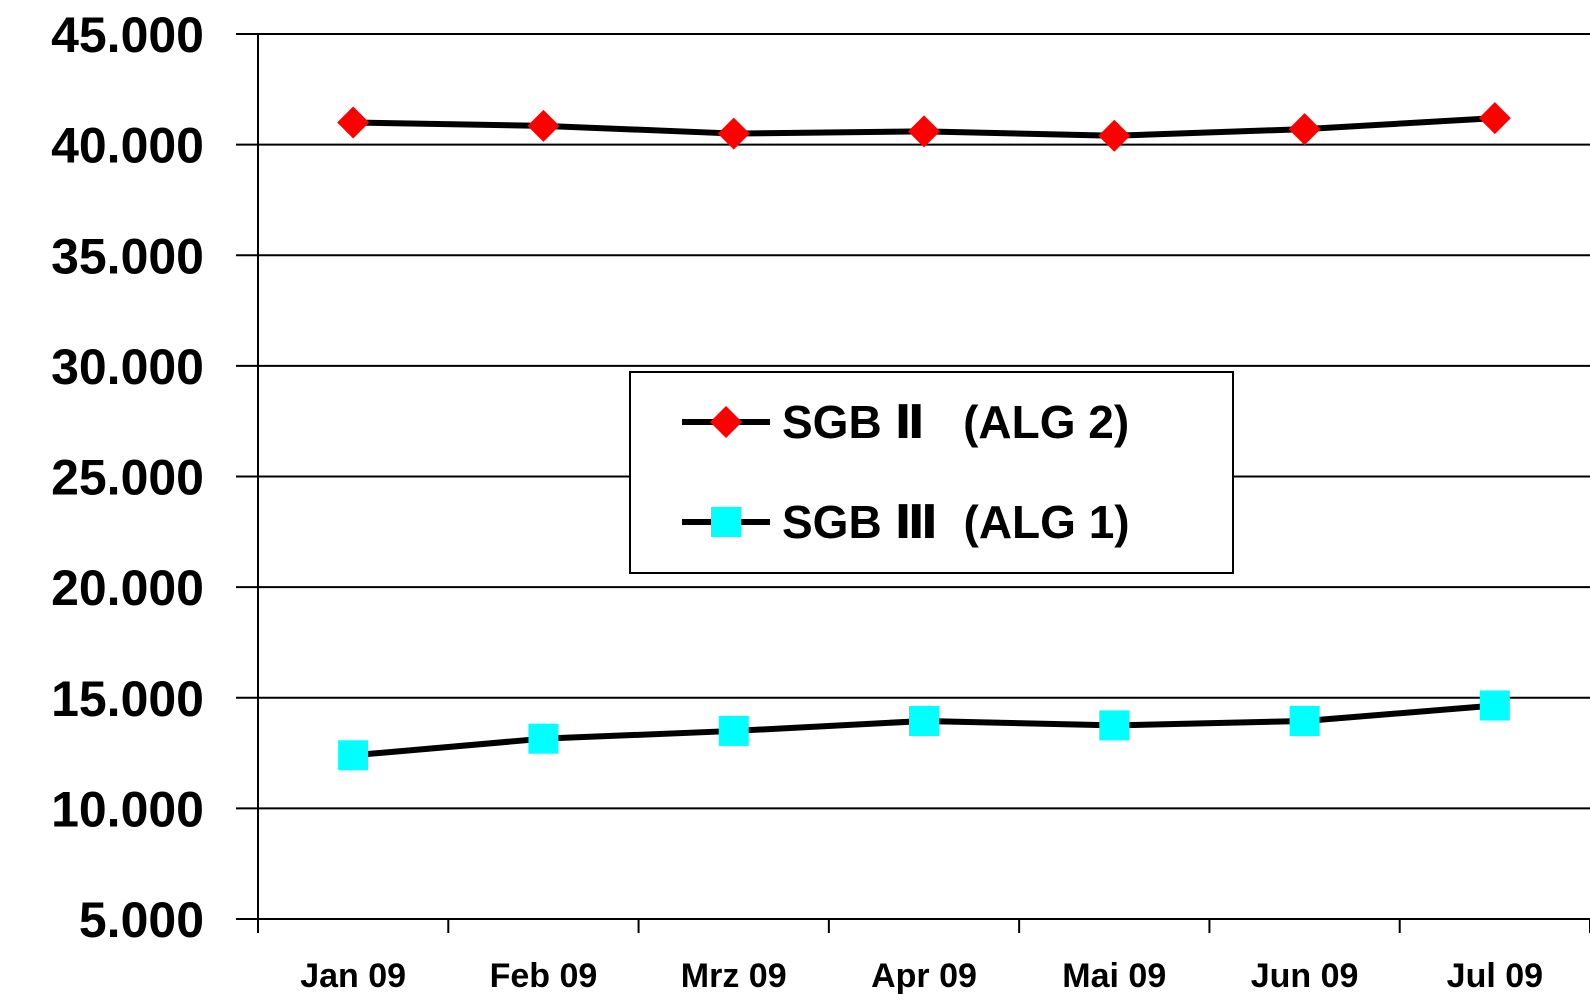 The image size is (1590, 1005). I want to click on legend-label: SGB Ⅲ (ALG 1), so click(956, 522).